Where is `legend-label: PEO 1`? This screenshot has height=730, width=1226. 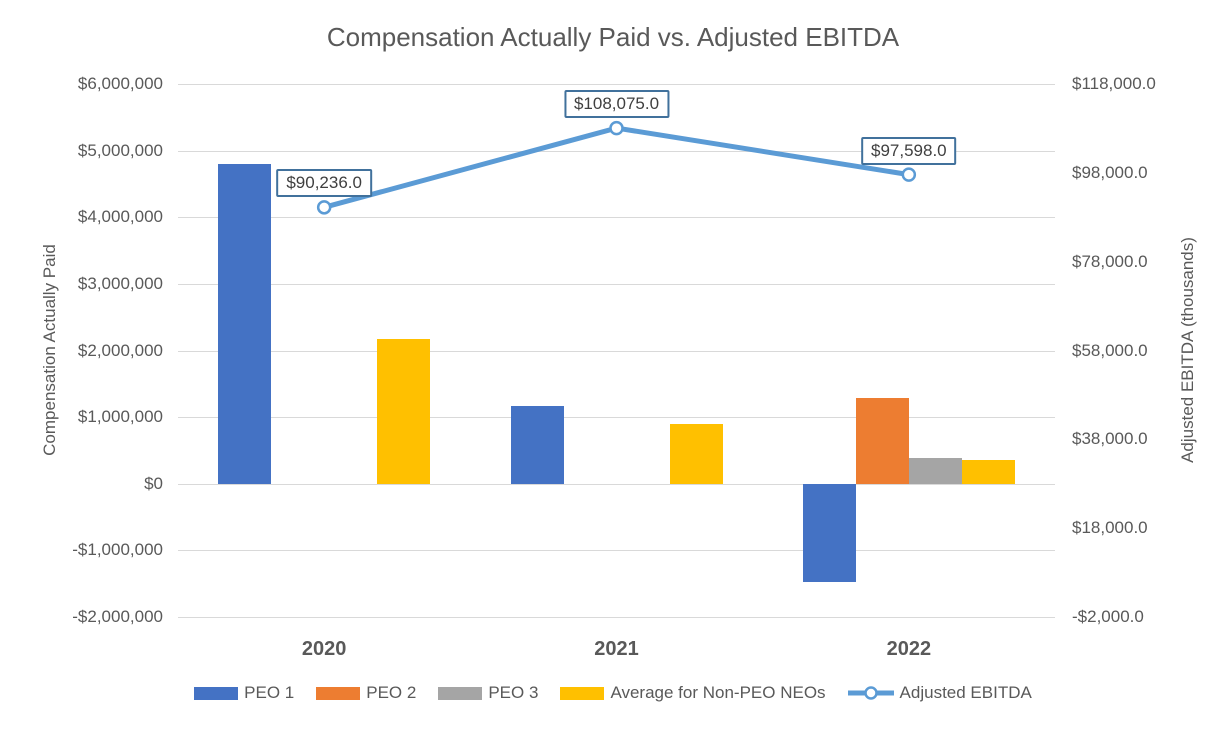 legend-label: PEO 1 is located at coordinates (269, 692).